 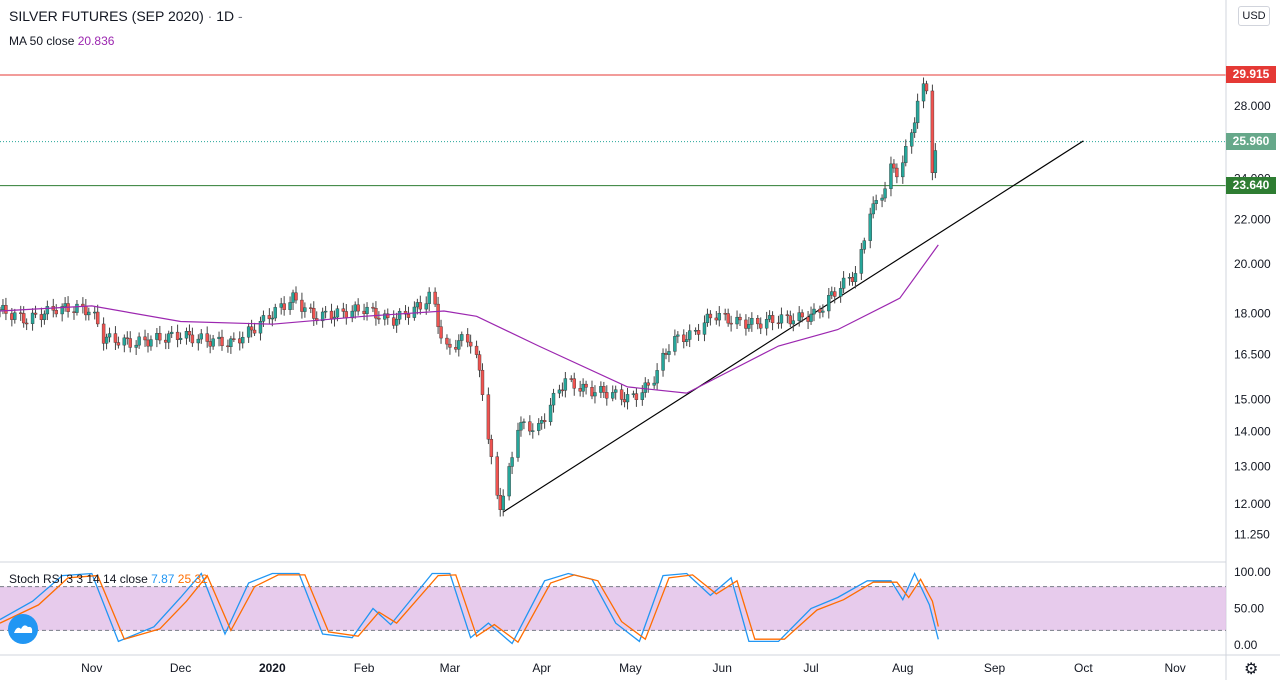 What do you see at coordinates (1252, 264) in the screenshot?
I see `price-tick-label: 20.000` at bounding box center [1252, 264].